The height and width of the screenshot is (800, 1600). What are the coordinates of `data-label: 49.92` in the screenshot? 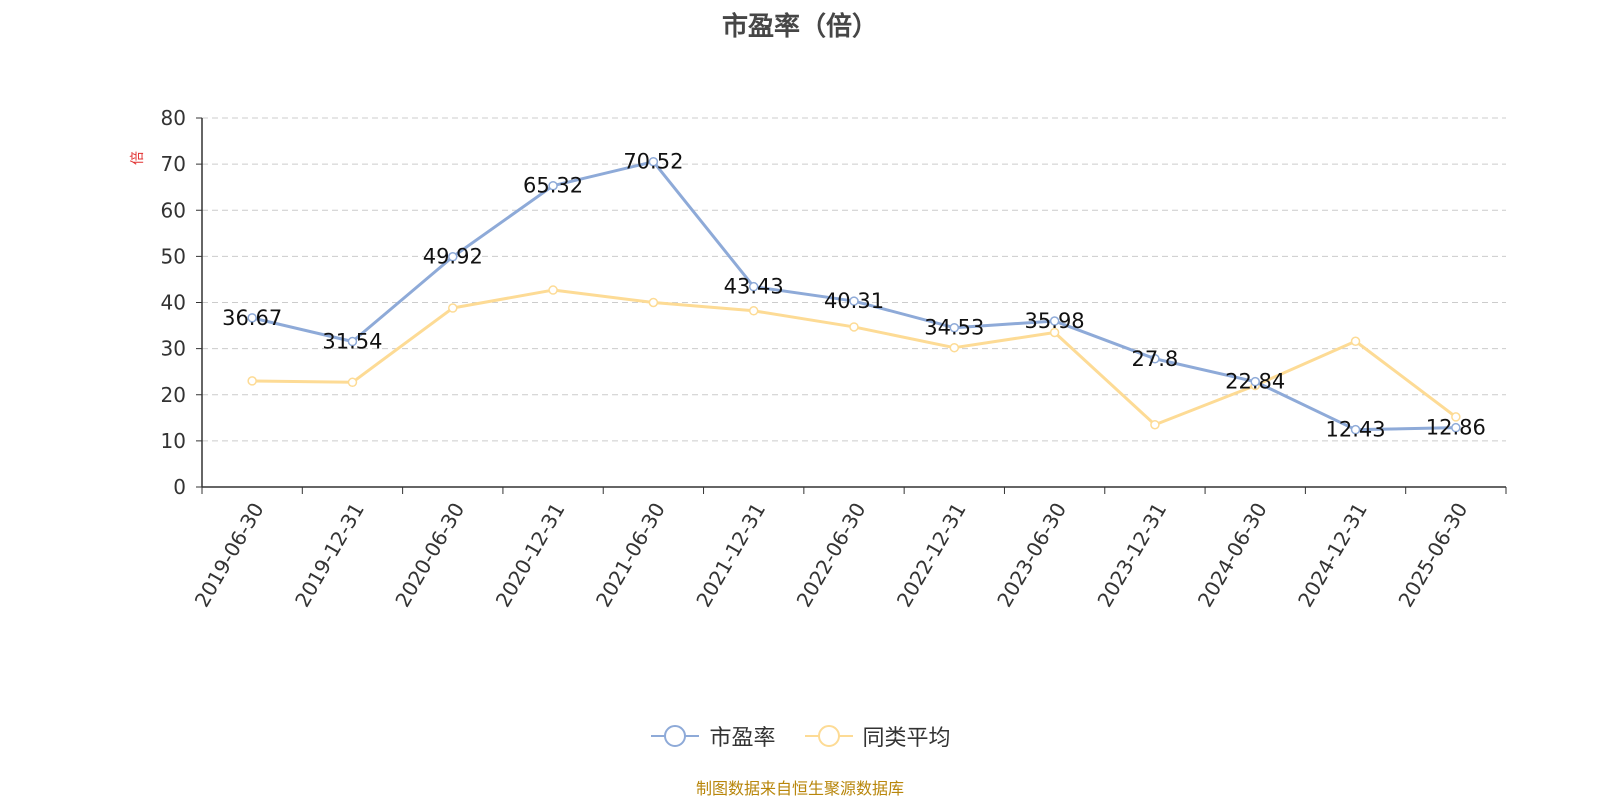 It's located at (453, 257).